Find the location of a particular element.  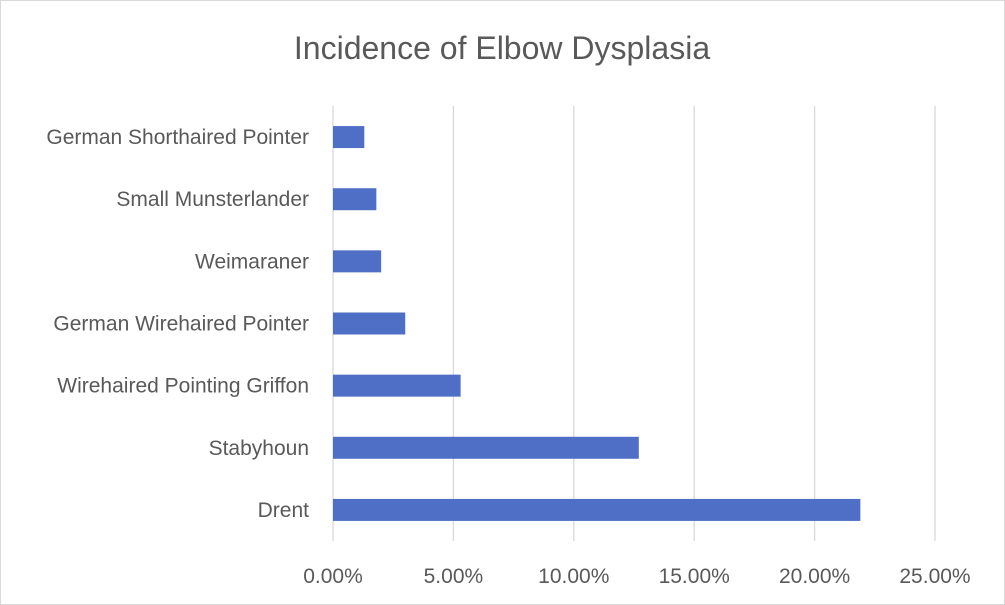

category-label: Weimaraner is located at coordinates (252, 261).